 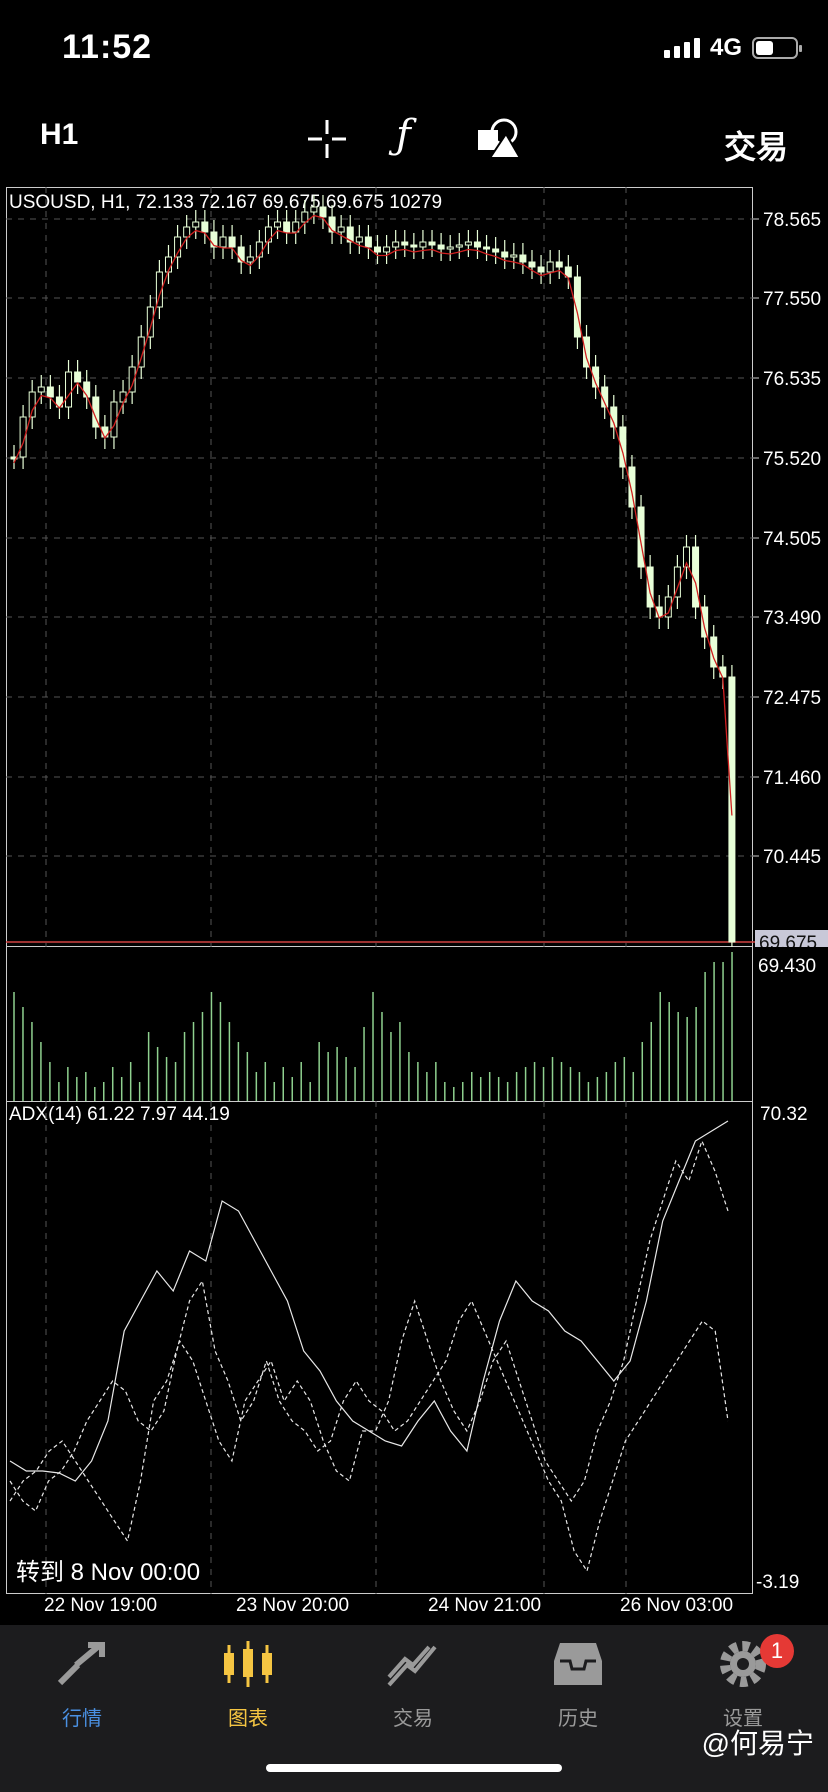 What do you see at coordinates (788, 940) in the screenshot?
I see `current-price-label: 69.675` at bounding box center [788, 940].